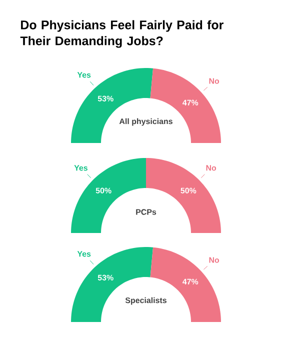 The height and width of the screenshot is (349, 287). I want to click on chart-title: Do Physicians Feel Fairly Paid for Their Demanding Jobs?, so click(122, 34).